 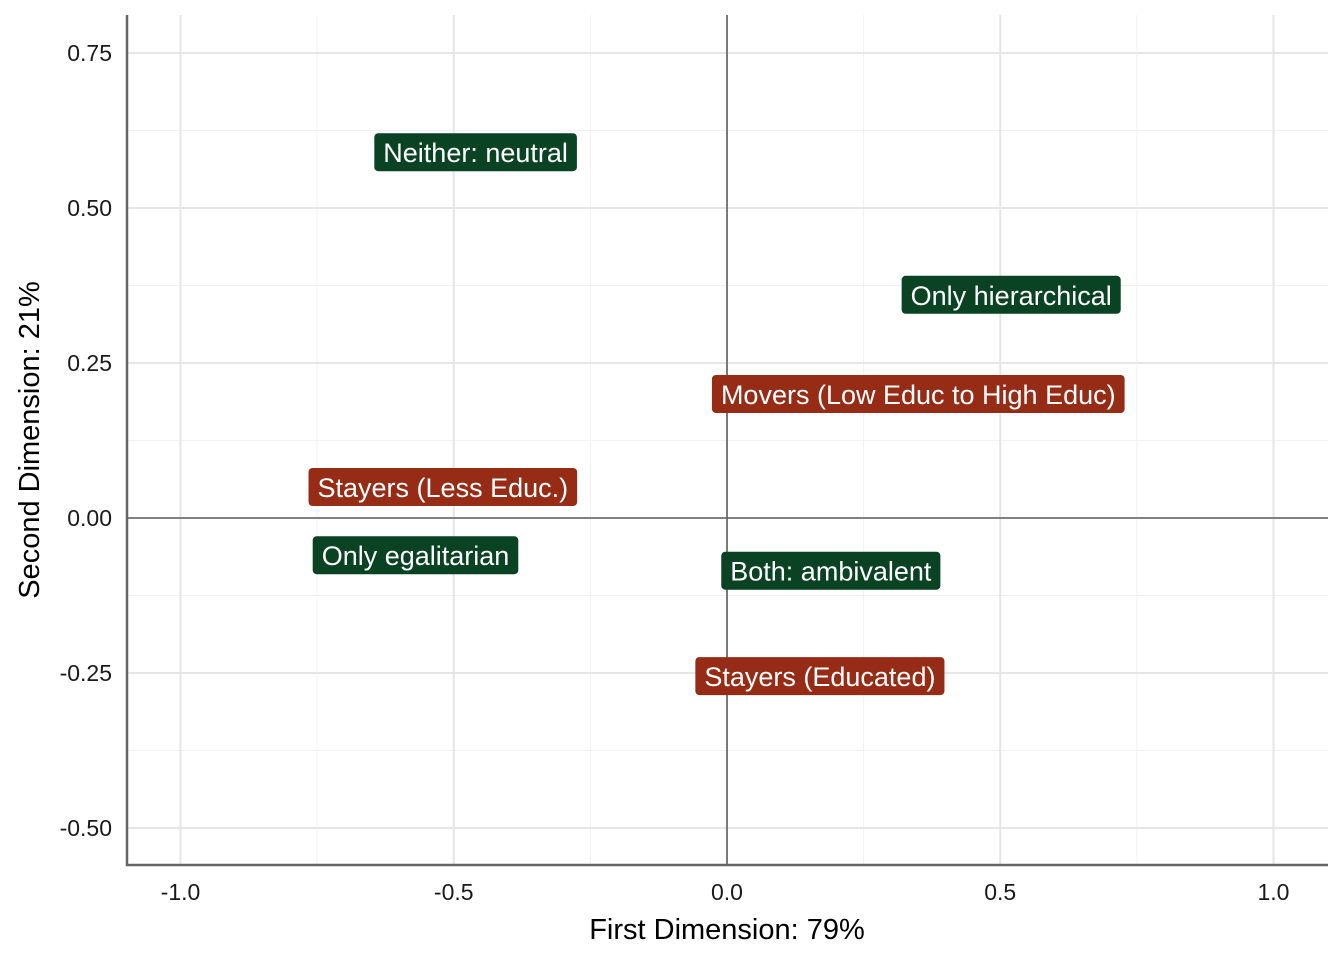 I want to click on x-tick-label: 0.0, so click(x=727, y=892).